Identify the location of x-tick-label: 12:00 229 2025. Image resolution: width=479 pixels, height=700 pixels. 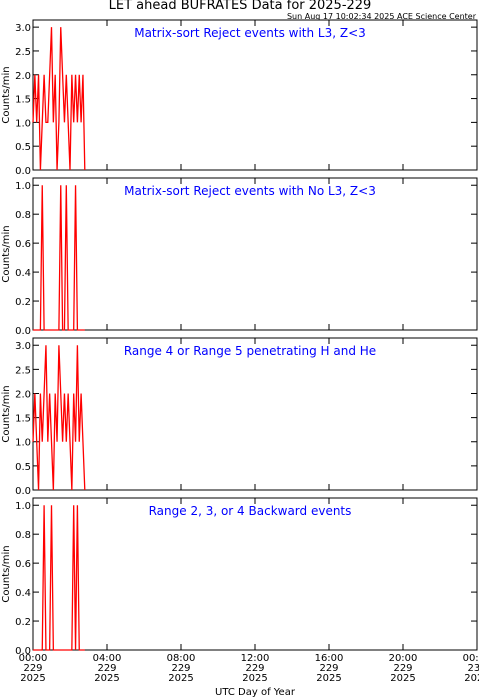
(255, 668).